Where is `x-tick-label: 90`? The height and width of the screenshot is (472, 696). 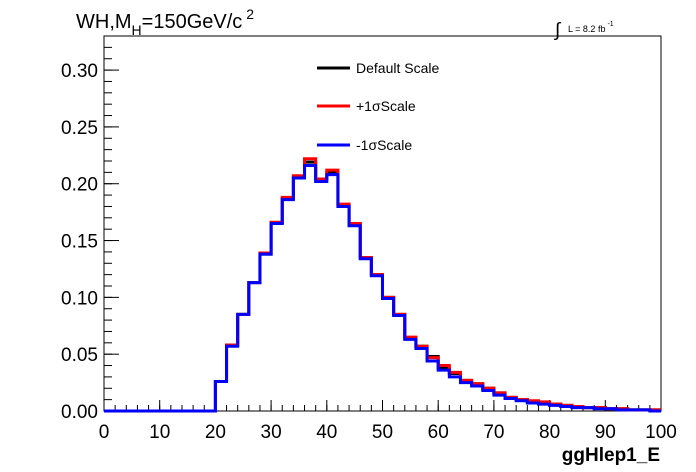
x-tick-label: 90 is located at coordinates (605, 432).